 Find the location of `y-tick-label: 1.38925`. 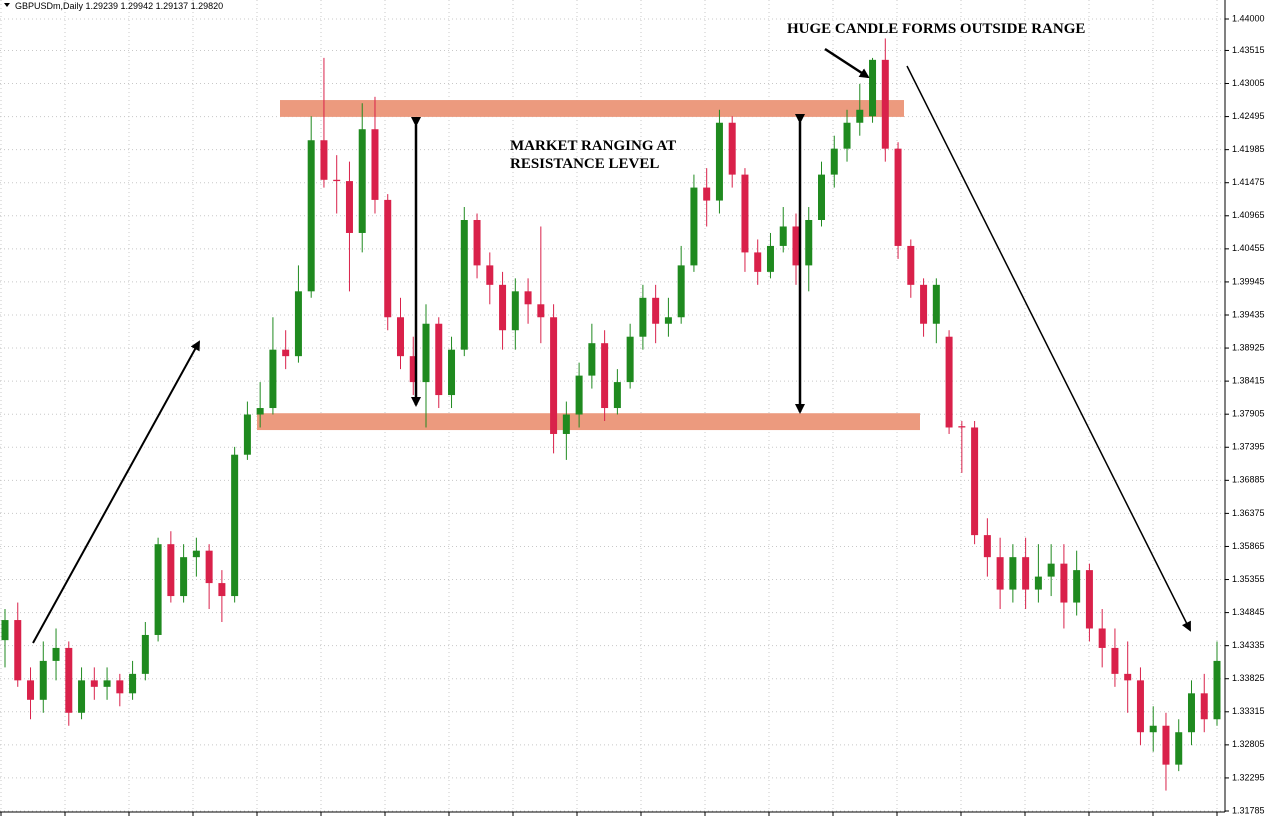

y-tick-label: 1.38925 is located at coordinates (1248, 347).